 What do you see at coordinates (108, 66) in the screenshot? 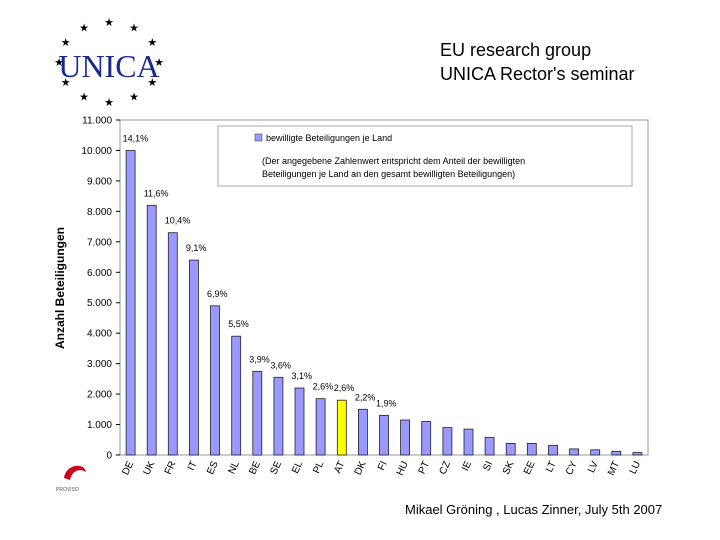
I see `logo-text: UNICA` at bounding box center [108, 66].